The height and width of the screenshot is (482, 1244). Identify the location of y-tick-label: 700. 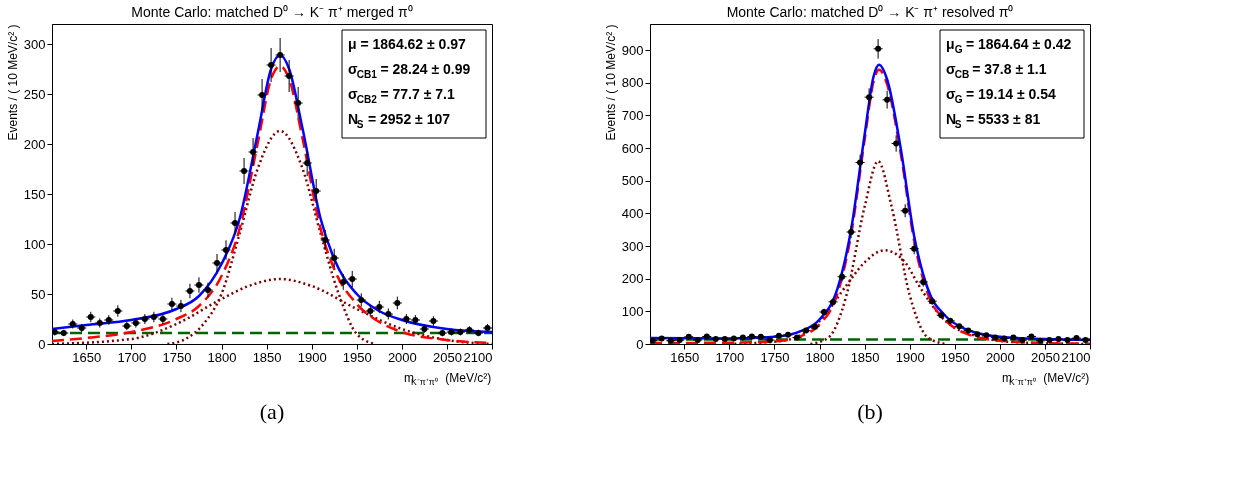
(632, 115).